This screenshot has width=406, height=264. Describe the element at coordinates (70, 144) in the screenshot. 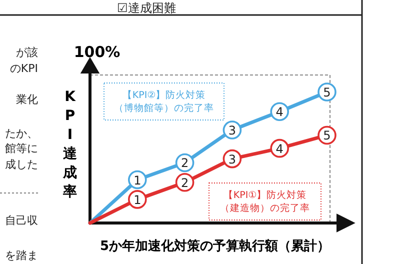

I see `y-axis-title: KPI達成率` at that location.